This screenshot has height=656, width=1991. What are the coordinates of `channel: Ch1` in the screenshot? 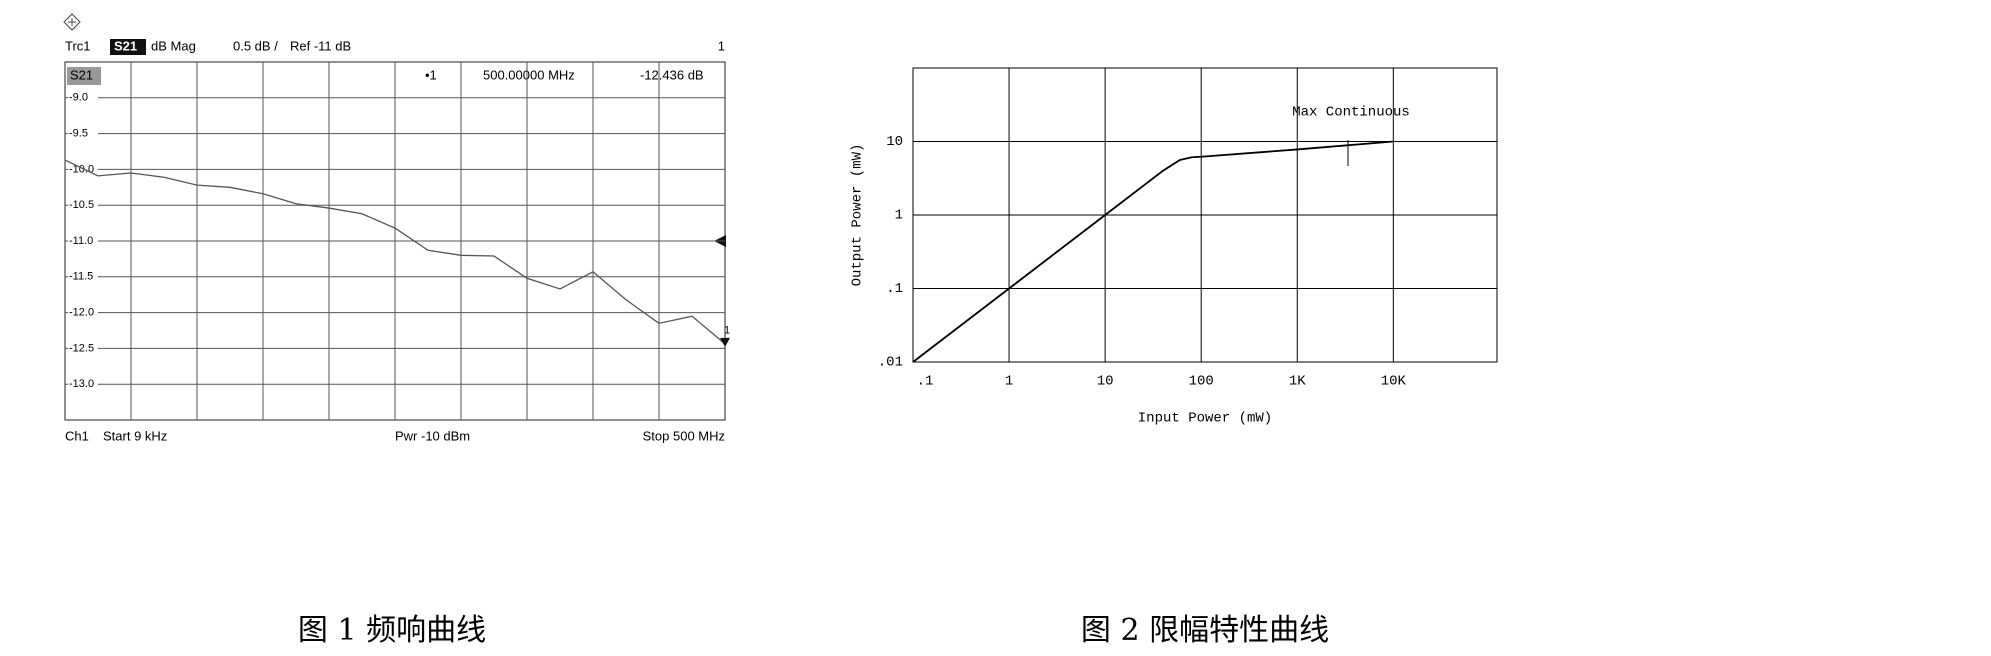 It's located at (77, 435).